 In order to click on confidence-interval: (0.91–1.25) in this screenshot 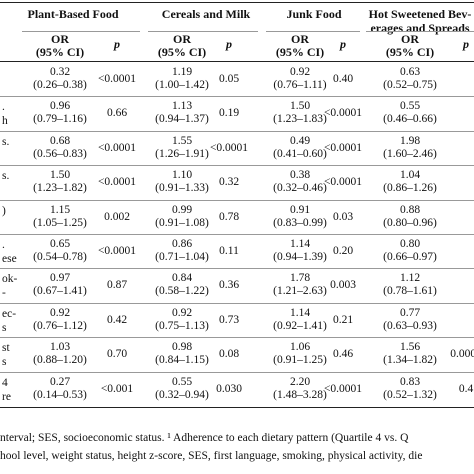, I will do `click(300, 360)`.